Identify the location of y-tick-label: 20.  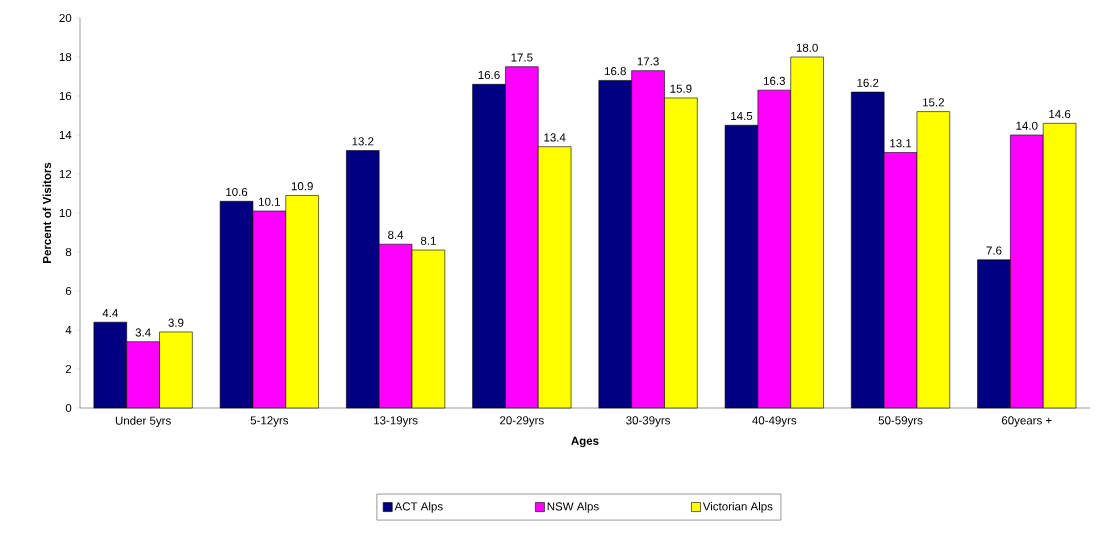
(65, 18).